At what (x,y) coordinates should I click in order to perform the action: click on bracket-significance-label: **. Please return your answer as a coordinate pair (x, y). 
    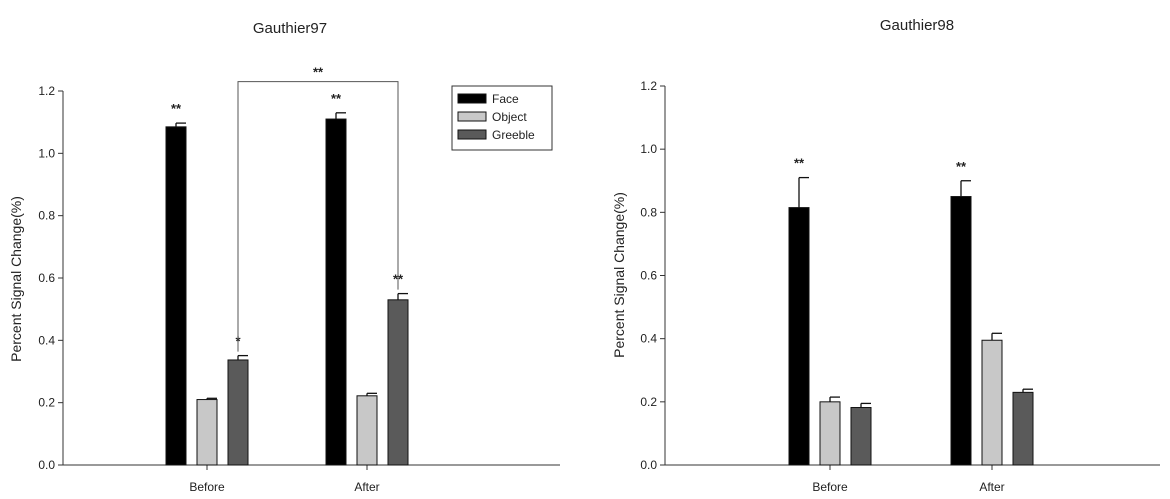
    Looking at the image, I should click on (318, 72).